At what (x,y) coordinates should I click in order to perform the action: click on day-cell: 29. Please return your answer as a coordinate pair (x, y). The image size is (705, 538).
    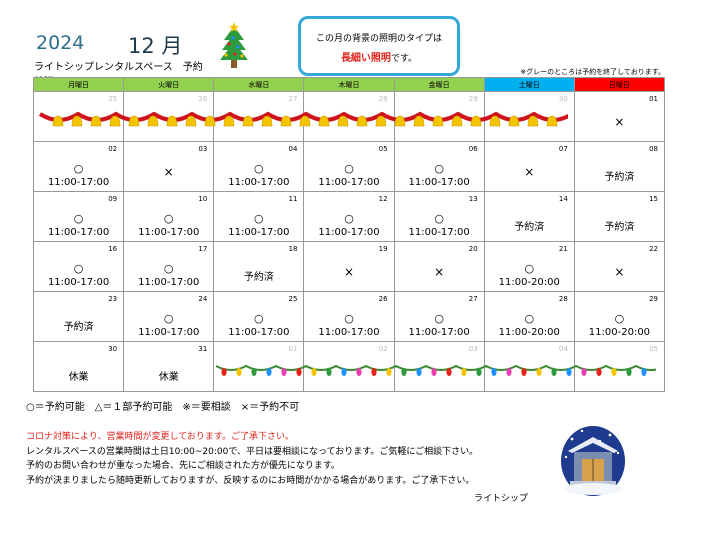
    Looking at the image, I should click on (439, 116).